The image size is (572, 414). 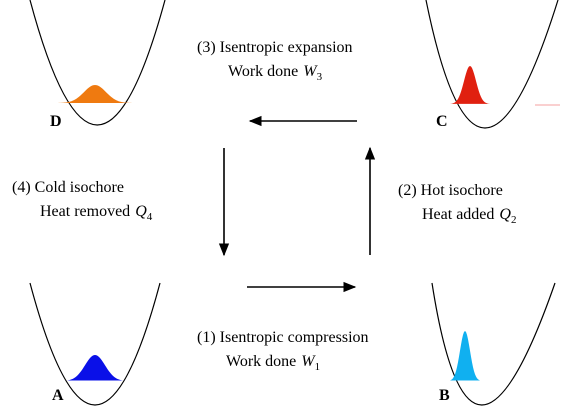 I want to click on state-label: B, so click(x=444, y=395).